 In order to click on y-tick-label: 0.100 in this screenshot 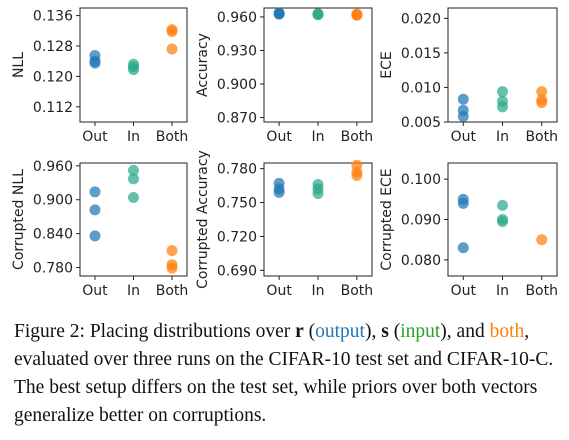, I will do `click(421, 180)`.